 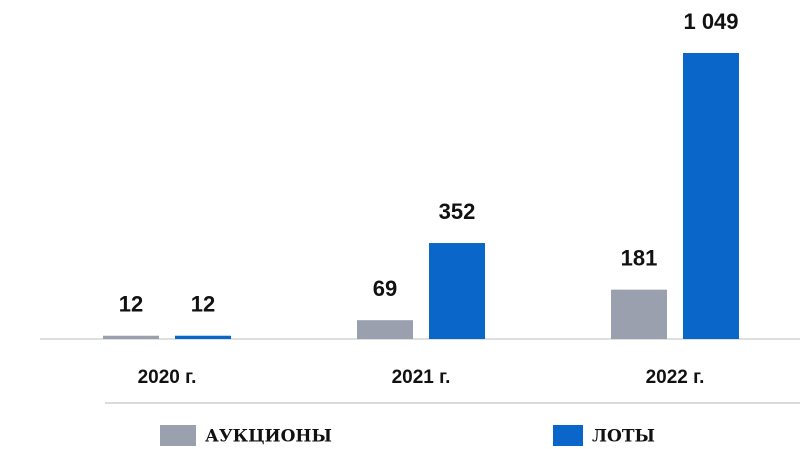 I want to click on value-label: 69, so click(x=385, y=288).